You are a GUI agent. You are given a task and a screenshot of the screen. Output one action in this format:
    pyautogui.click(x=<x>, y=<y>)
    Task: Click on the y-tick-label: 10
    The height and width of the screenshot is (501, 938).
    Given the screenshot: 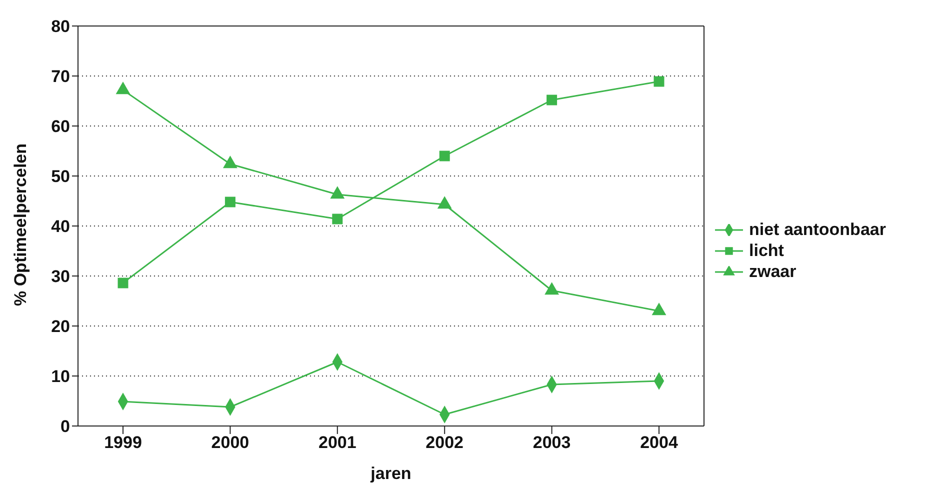 What is the action you would take?
    pyautogui.click(x=60, y=376)
    